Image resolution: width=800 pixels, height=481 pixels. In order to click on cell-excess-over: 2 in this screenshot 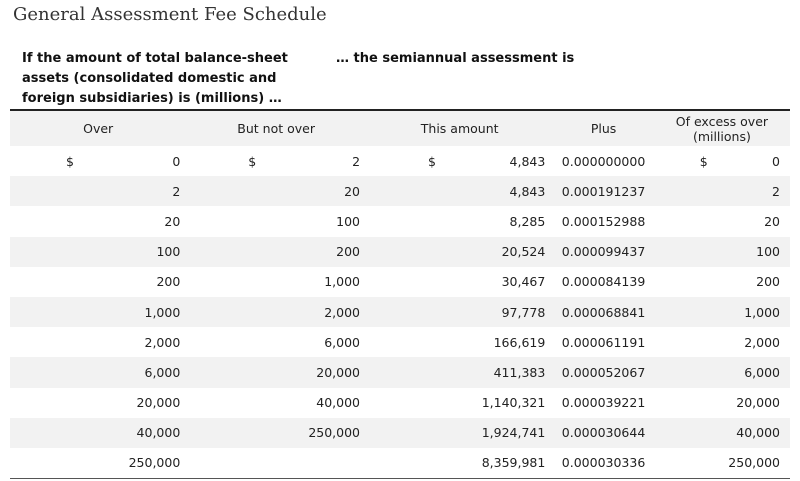, I will do `click(759, 191)`.